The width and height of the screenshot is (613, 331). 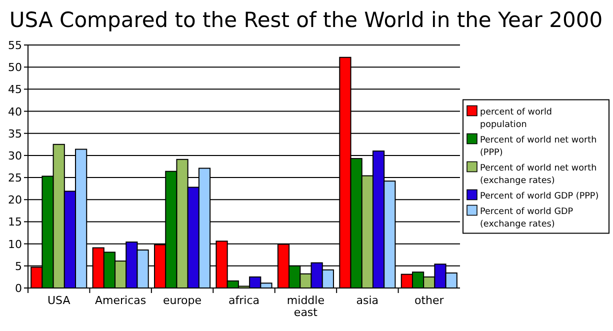 What do you see at coordinates (59, 300) in the screenshot?
I see `x-tick-label: USA` at bounding box center [59, 300].